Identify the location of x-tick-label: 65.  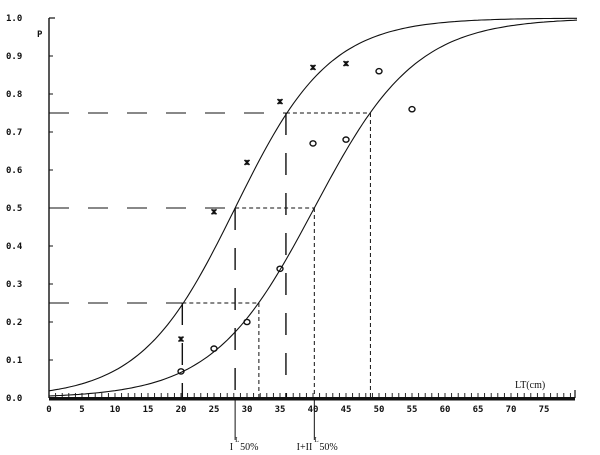
(478, 410).